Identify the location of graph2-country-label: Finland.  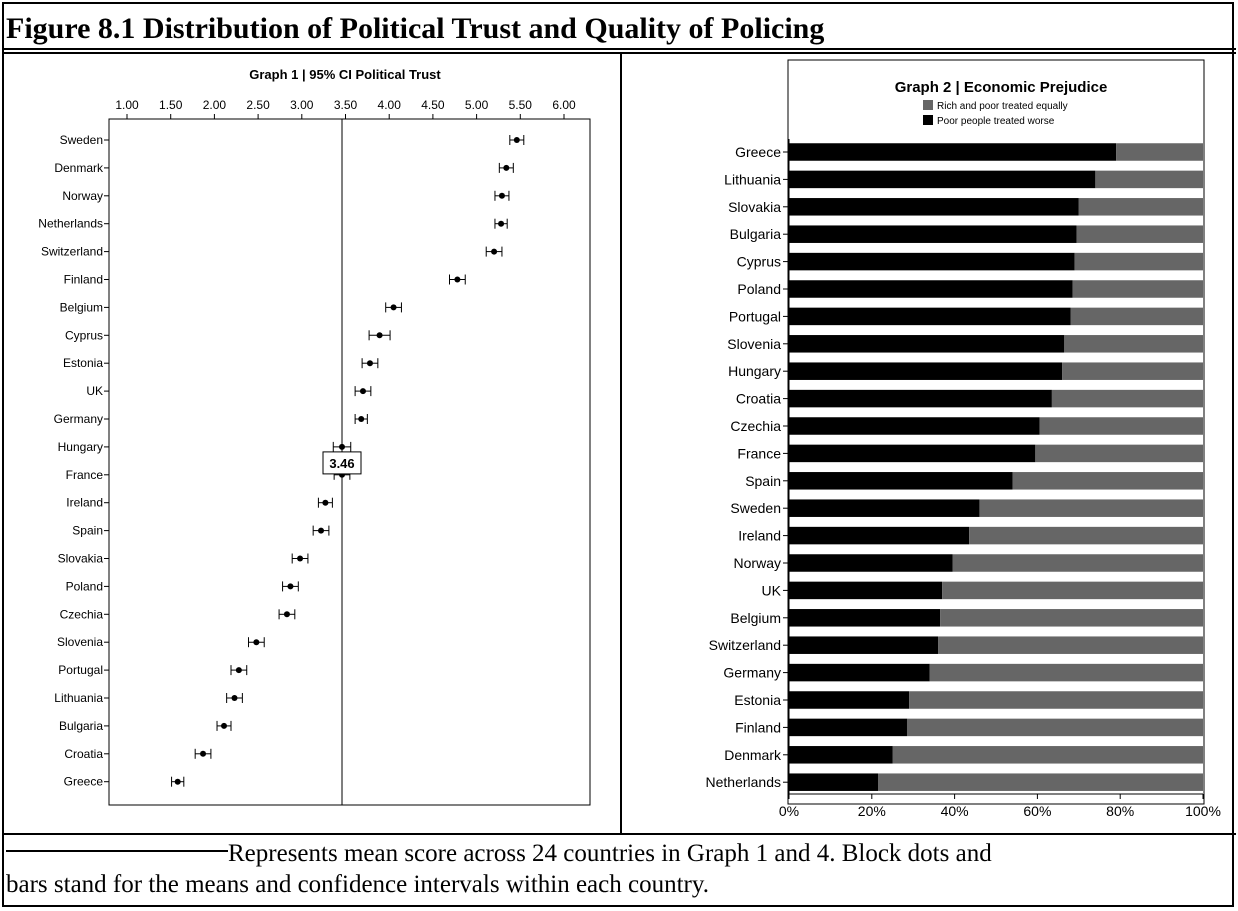
(758, 727).